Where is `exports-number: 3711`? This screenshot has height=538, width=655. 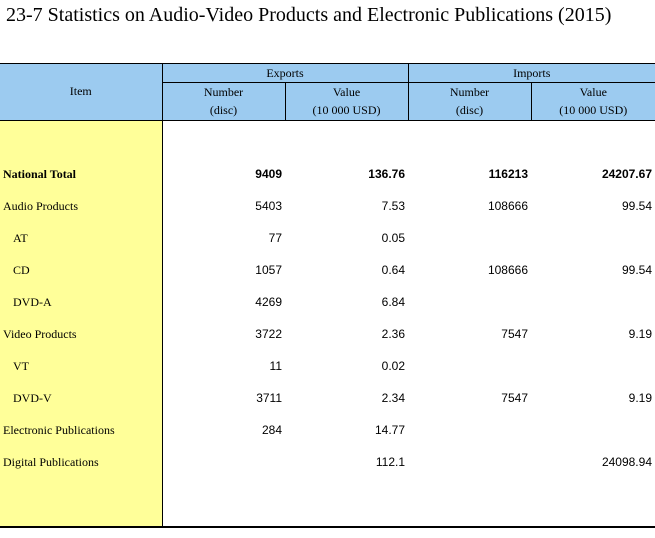
exports-number: 3711 is located at coordinates (269, 398).